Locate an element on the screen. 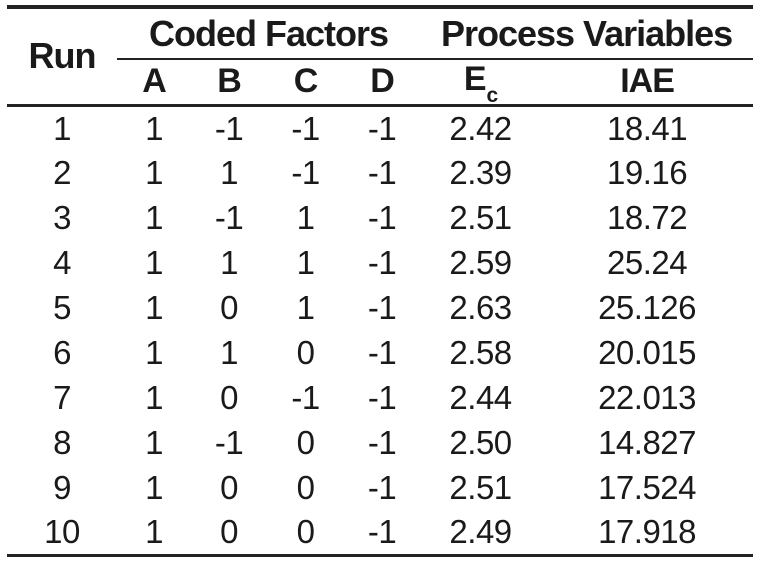 The height and width of the screenshot is (566, 759). column-header-d: D is located at coordinates (382, 83).